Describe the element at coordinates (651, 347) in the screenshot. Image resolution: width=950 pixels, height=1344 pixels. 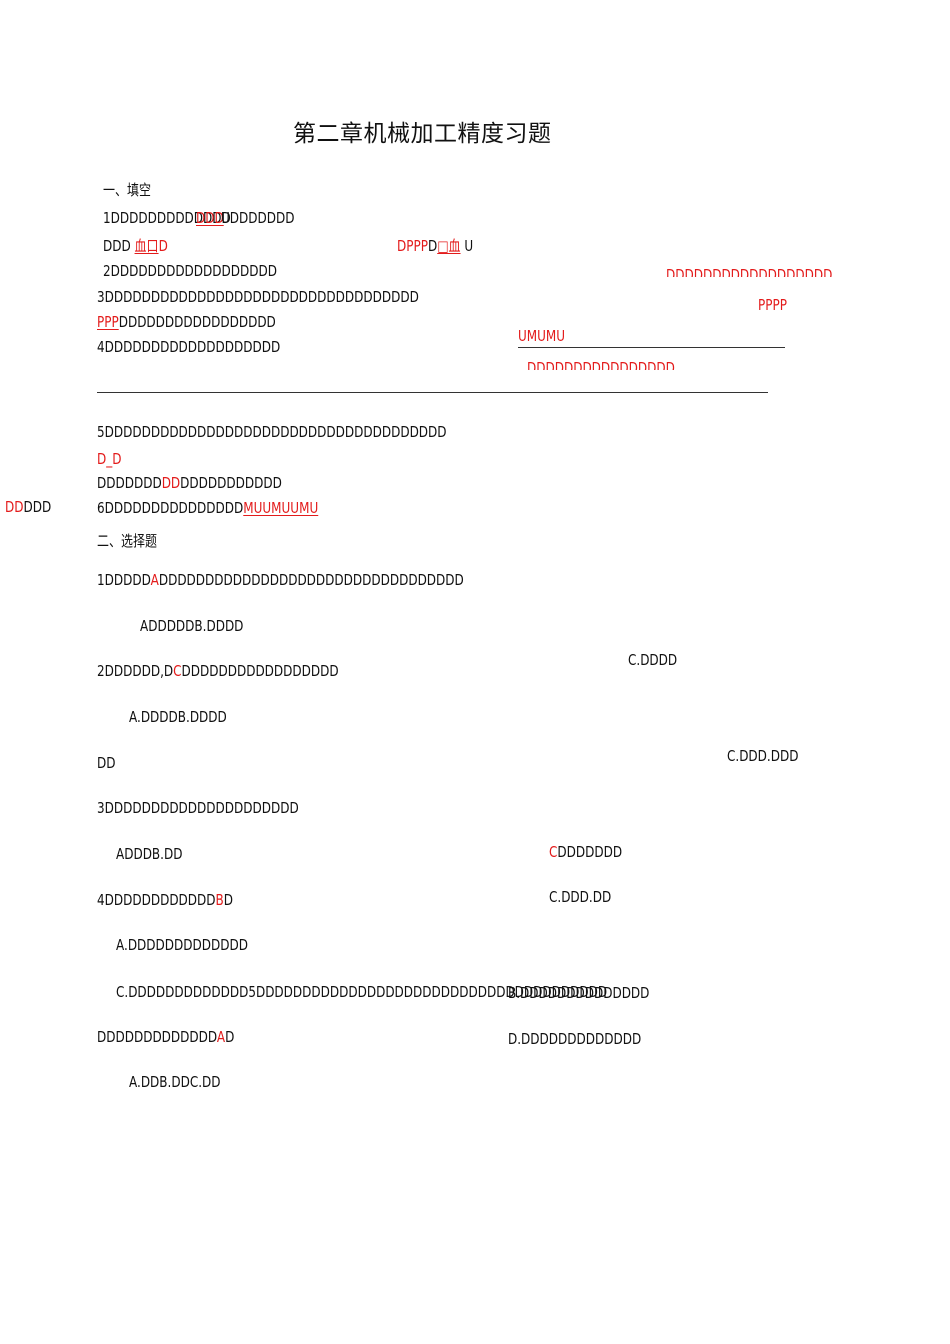
I see `q4-answer-line` at that location.